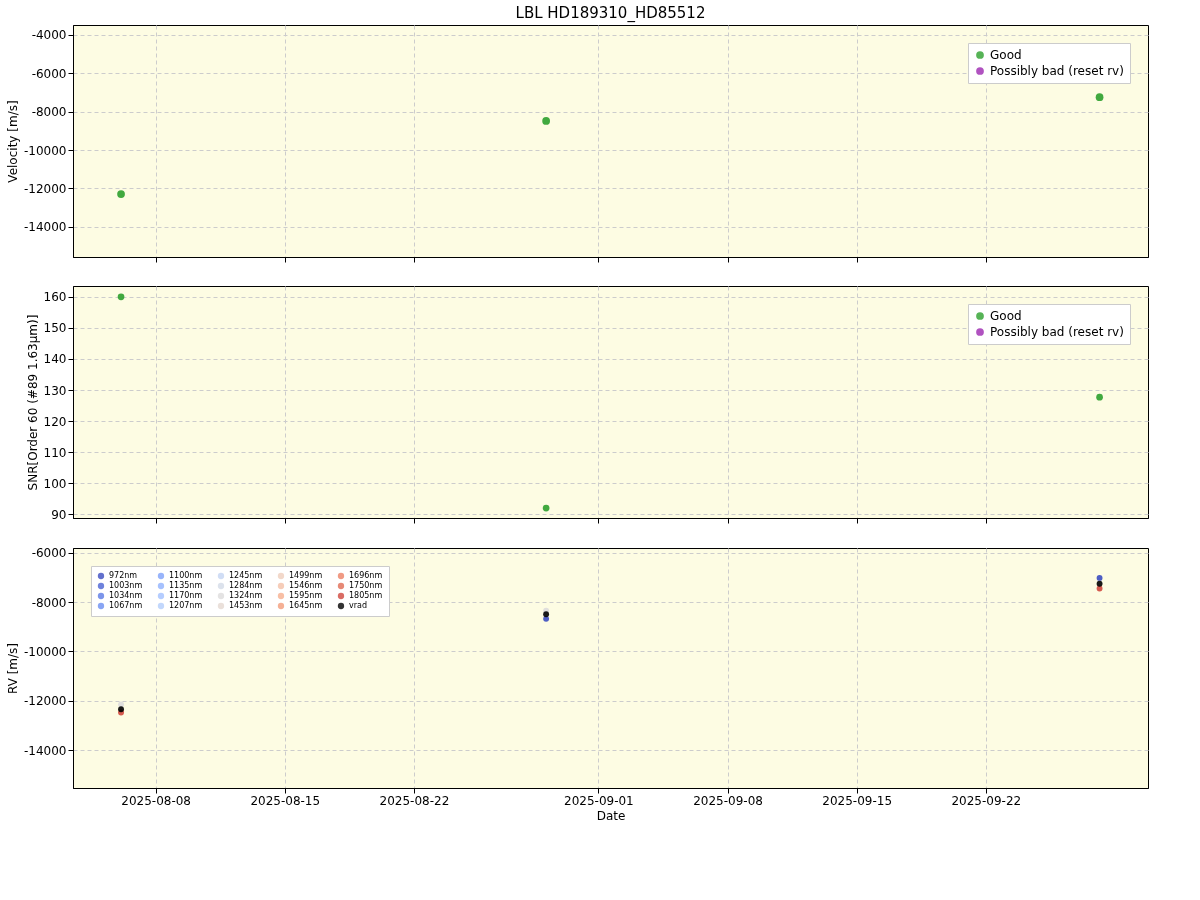 The image size is (1200, 900). Describe the element at coordinates (126, 595) in the screenshot. I see `legend-label: 1034nm` at that location.